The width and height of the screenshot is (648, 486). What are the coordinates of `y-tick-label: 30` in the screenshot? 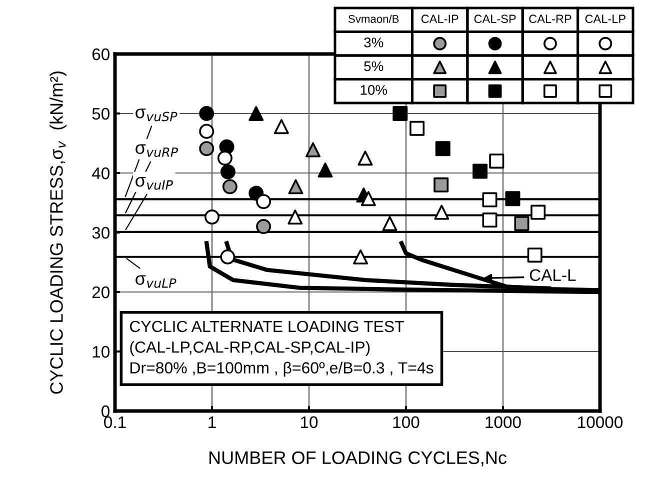 It's located at (101, 232).